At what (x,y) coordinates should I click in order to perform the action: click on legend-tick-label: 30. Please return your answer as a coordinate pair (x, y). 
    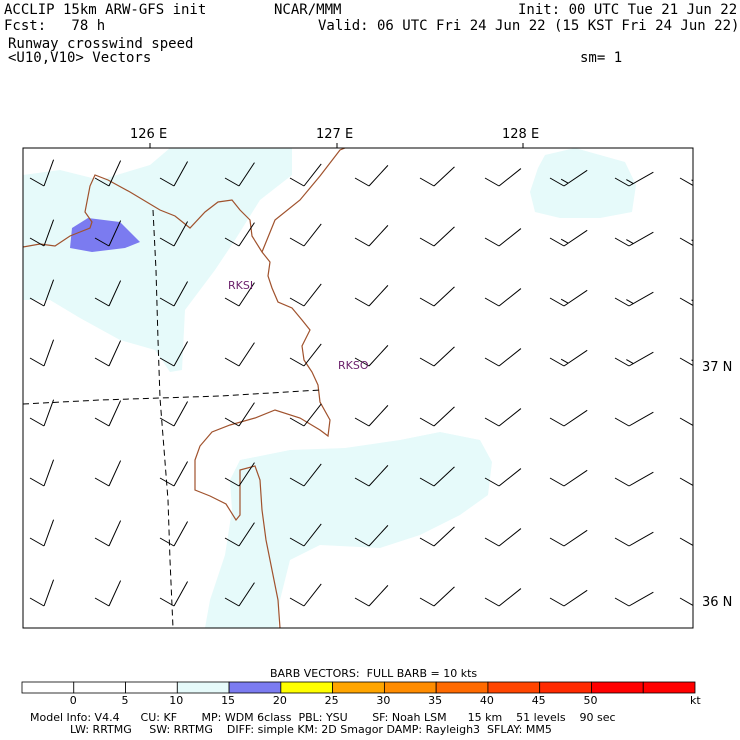
    Looking at the image, I should click on (383, 700).